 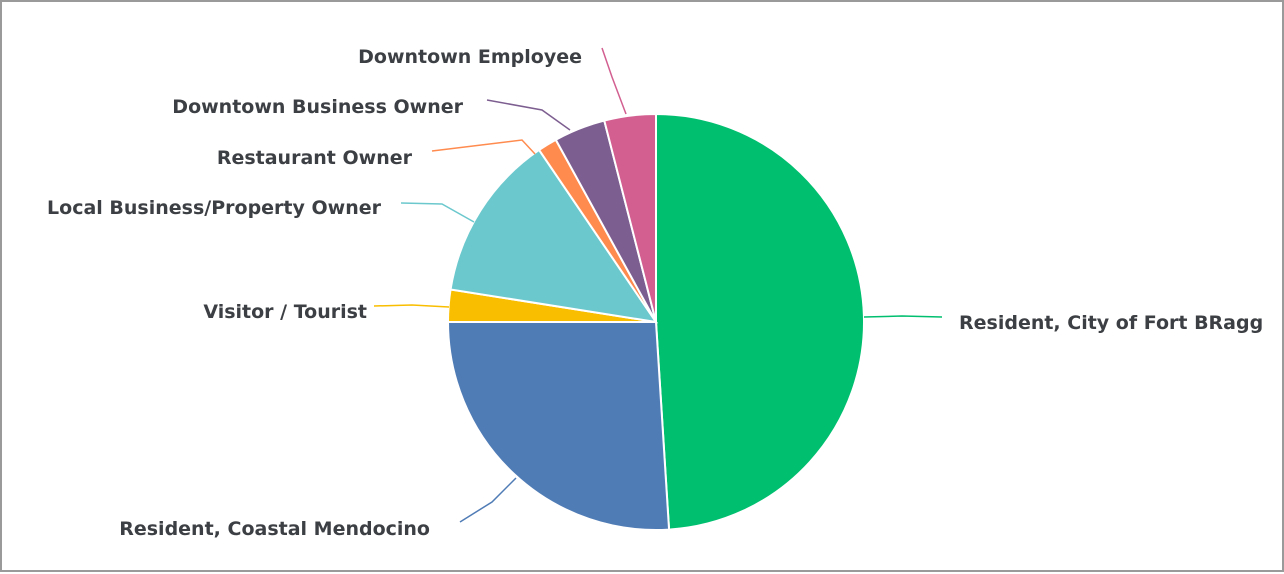 What do you see at coordinates (315, 158) in the screenshot?
I see `slice-label: Restaurant Owner` at bounding box center [315, 158].